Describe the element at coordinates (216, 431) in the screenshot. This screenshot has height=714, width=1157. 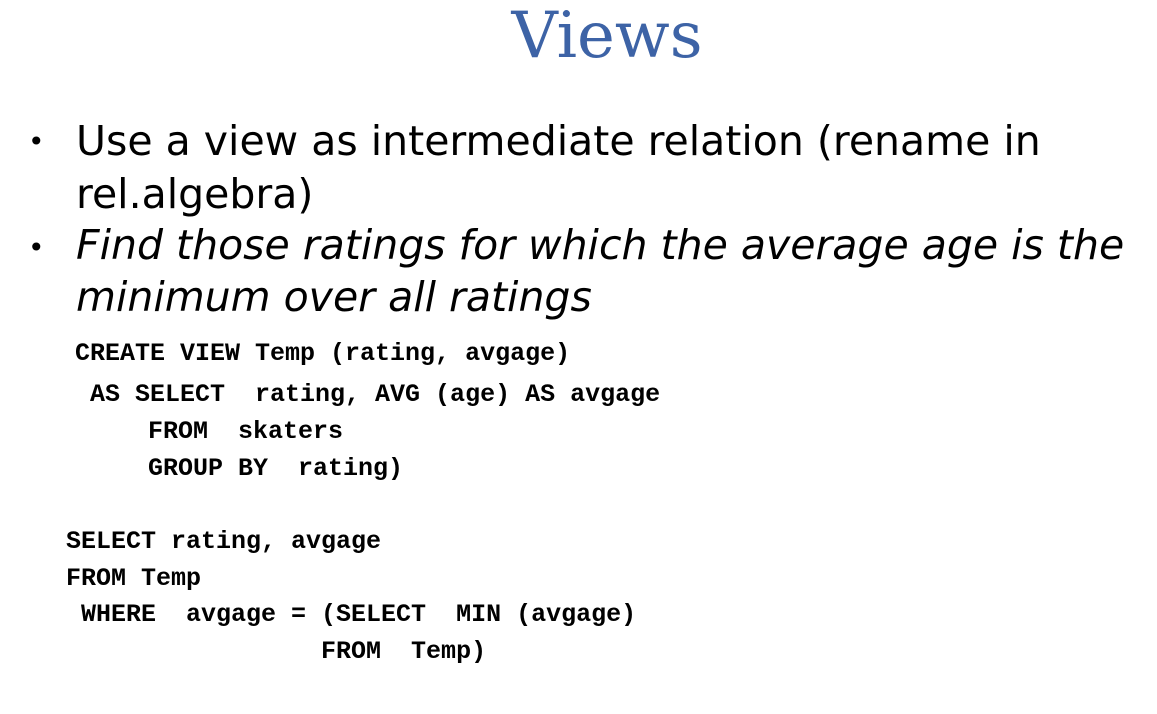
I see `code-view-line-3: FROM skaters` at that location.